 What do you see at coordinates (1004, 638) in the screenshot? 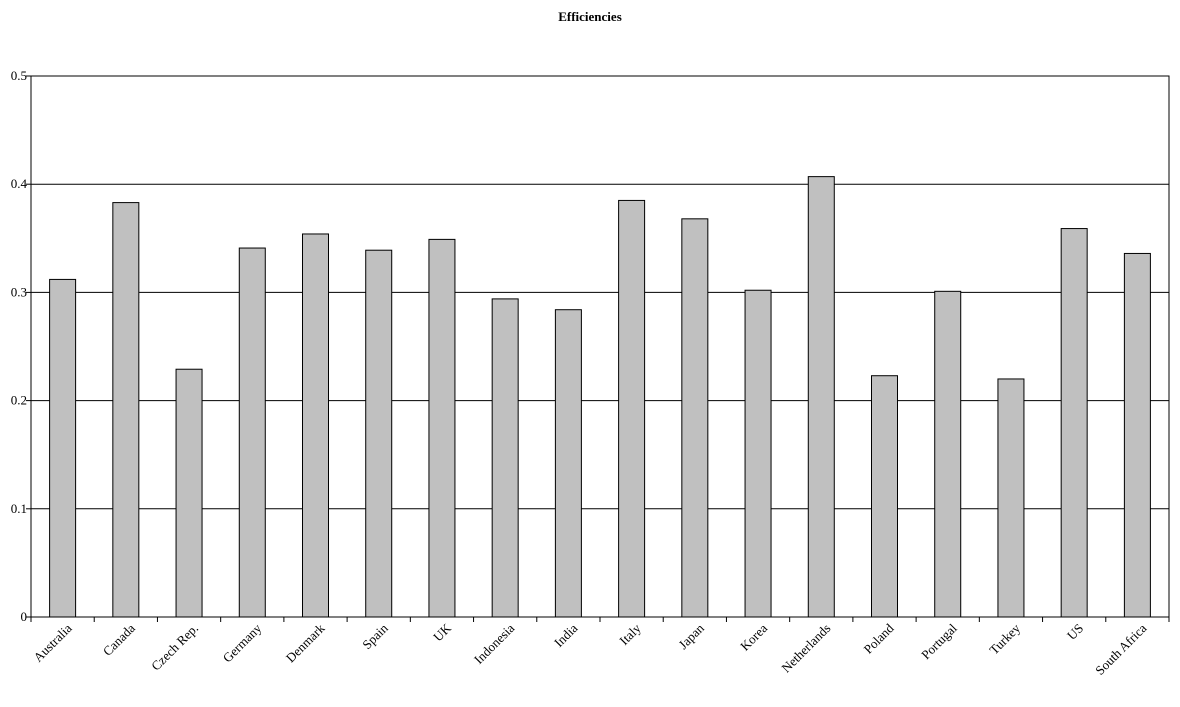
I see `x-tick-label: Turkey` at bounding box center [1004, 638].